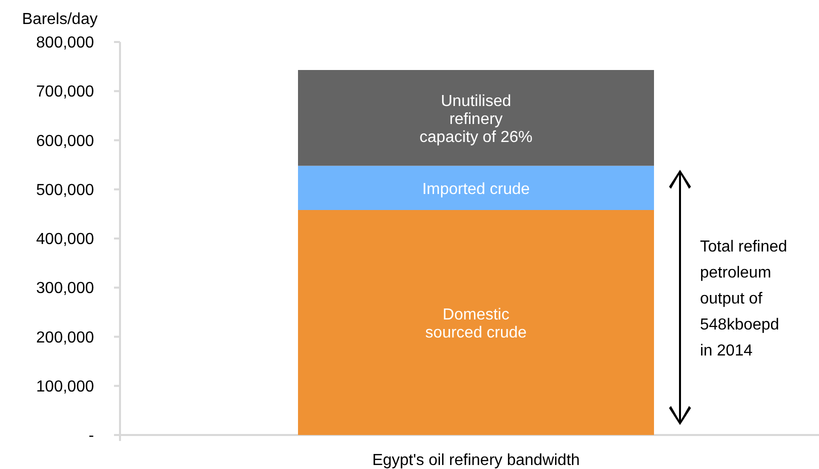 The image size is (819, 469). Describe the element at coordinates (65, 141) in the screenshot. I see `y-tick-label: 600,000` at that location.